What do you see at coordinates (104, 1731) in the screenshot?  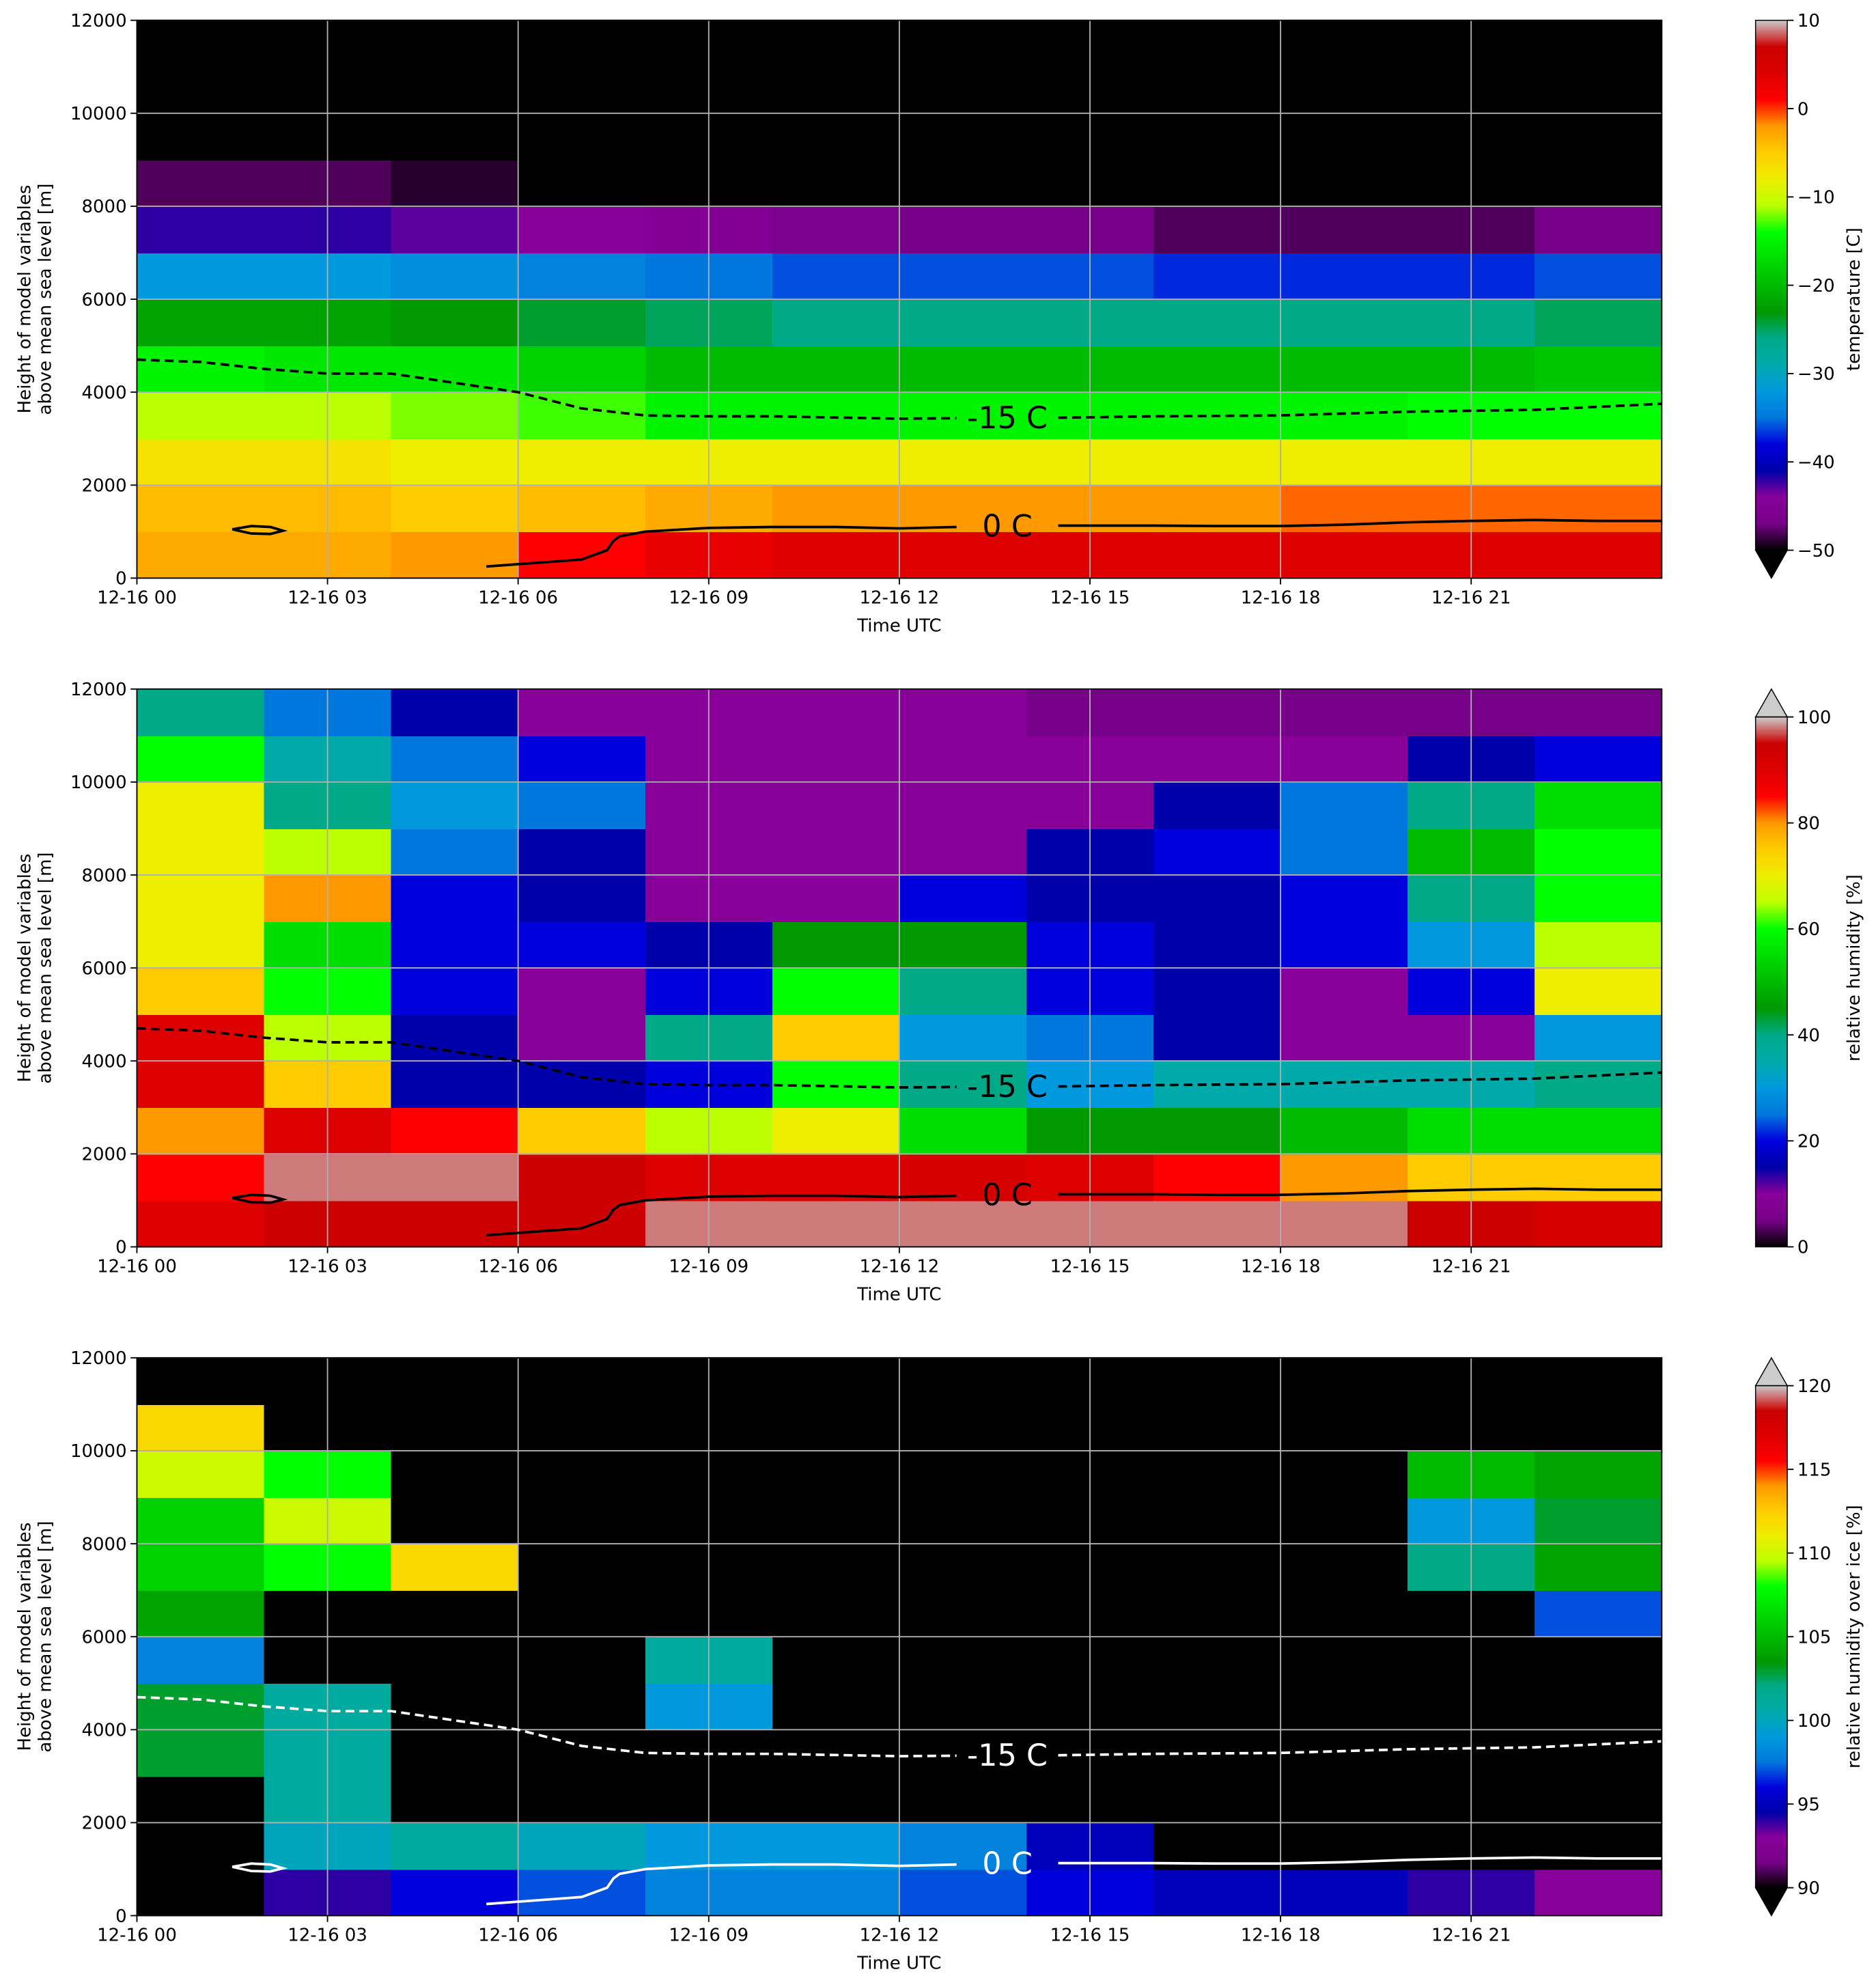 I see `y-tick-label: 4000` at bounding box center [104, 1731].